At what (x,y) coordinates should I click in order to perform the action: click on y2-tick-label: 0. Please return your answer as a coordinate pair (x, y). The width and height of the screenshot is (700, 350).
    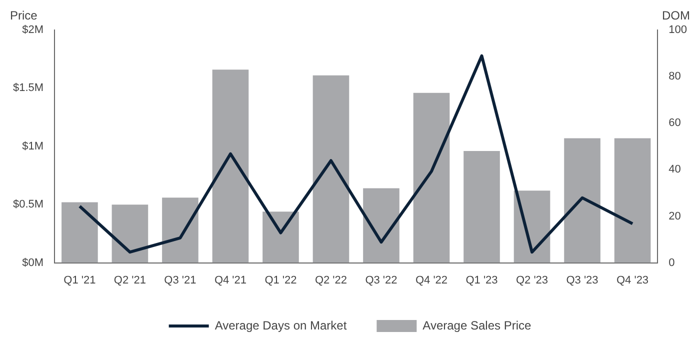
    Looking at the image, I should click on (671, 262).